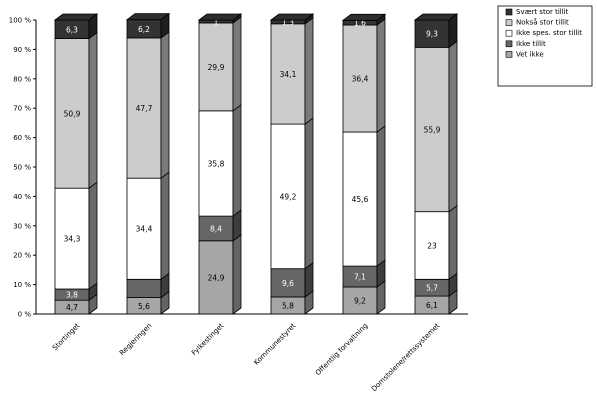  I want to click on legend-label: Vet ikke, so click(530, 54).